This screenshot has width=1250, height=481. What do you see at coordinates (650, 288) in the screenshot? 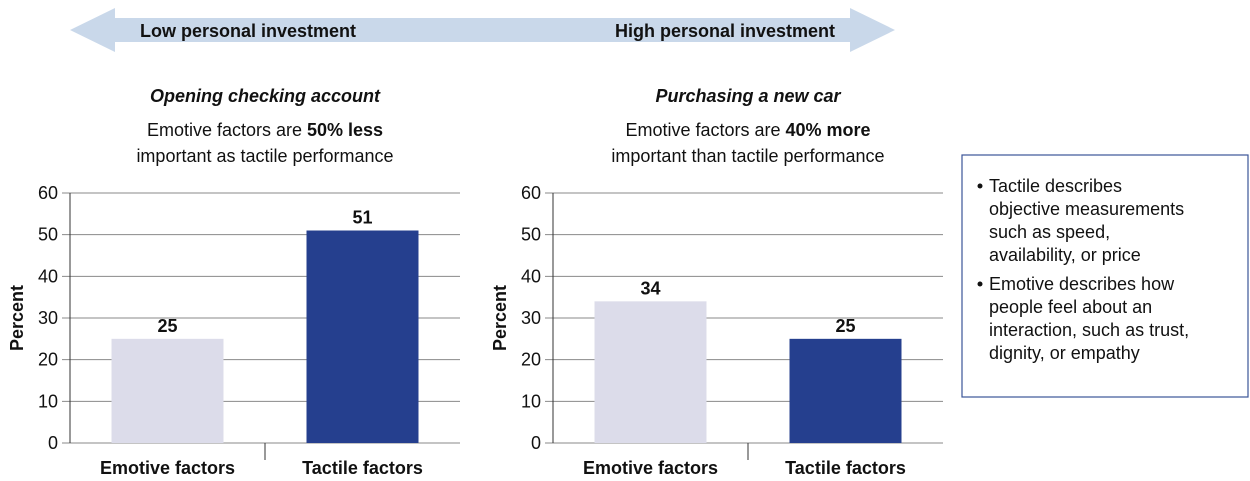
I see `value-label: 34` at bounding box center [650, 288].